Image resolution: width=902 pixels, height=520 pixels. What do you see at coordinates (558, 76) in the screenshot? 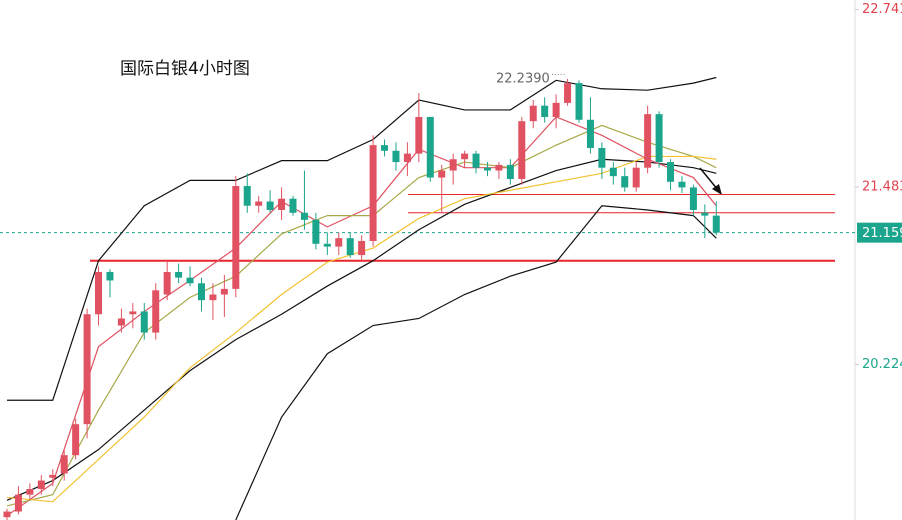
I see `annotation-dots: ·····` at bounding box center [558, 76].